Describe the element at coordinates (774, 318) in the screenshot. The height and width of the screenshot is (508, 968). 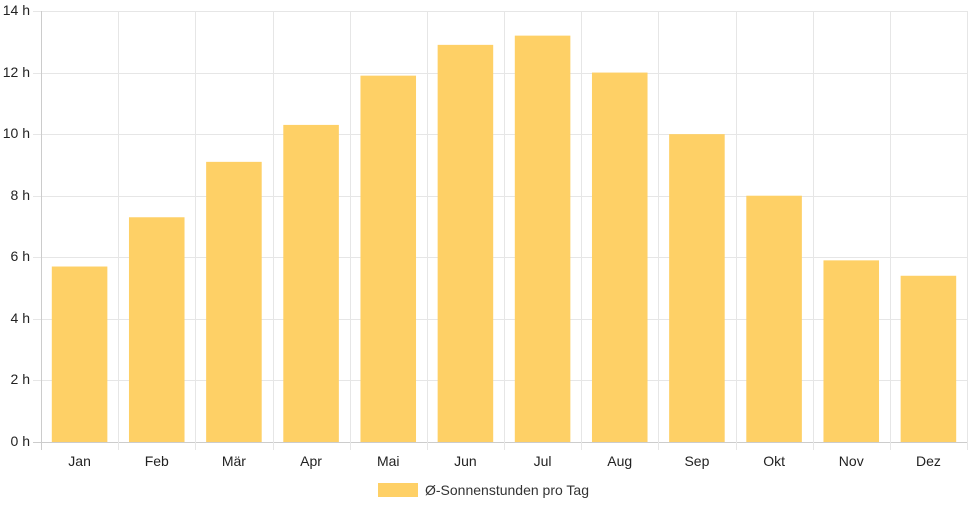
I see `bar-okt` at that location.